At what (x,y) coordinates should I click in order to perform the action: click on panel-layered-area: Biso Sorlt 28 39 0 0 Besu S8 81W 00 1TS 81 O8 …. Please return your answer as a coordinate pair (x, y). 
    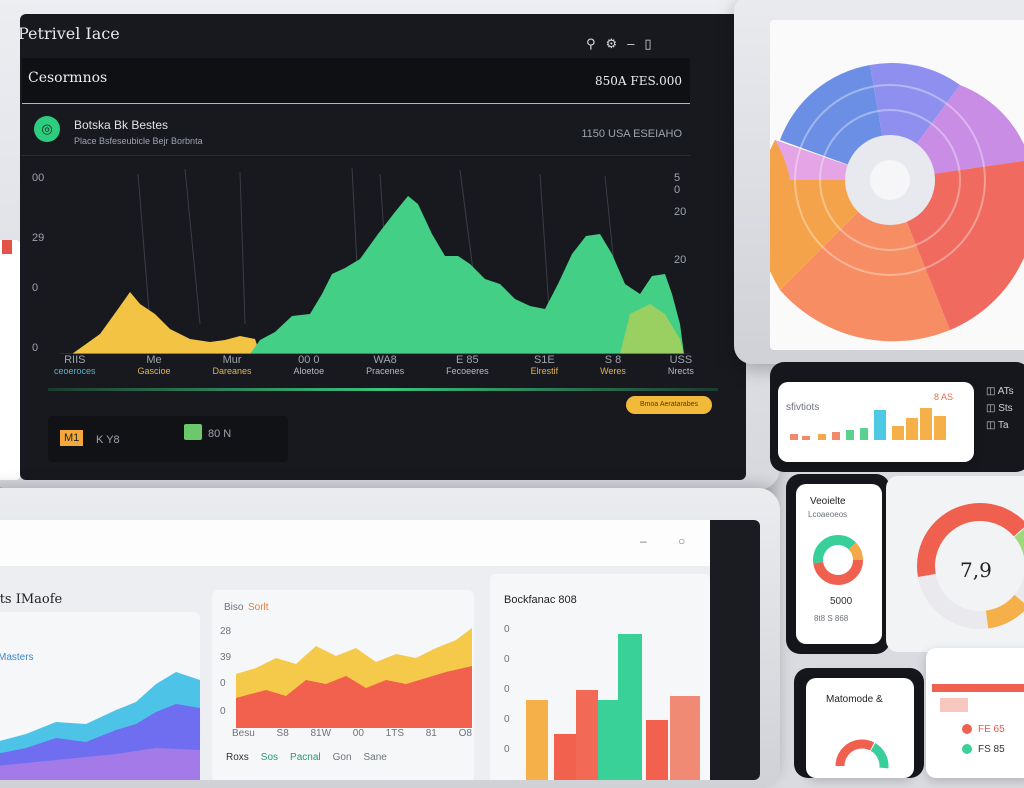
    Looking at the image, I should click on (343, 685).